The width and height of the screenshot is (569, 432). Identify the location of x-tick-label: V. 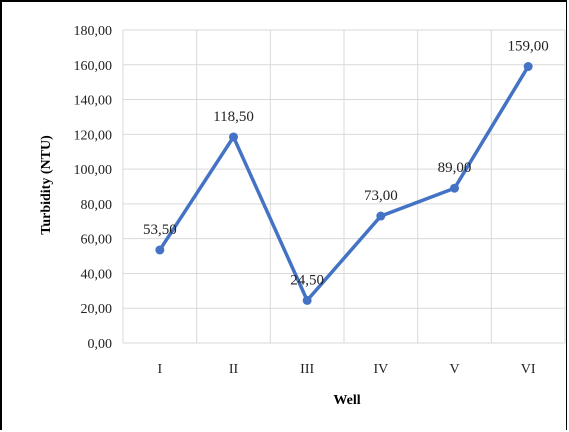
(454, 369).